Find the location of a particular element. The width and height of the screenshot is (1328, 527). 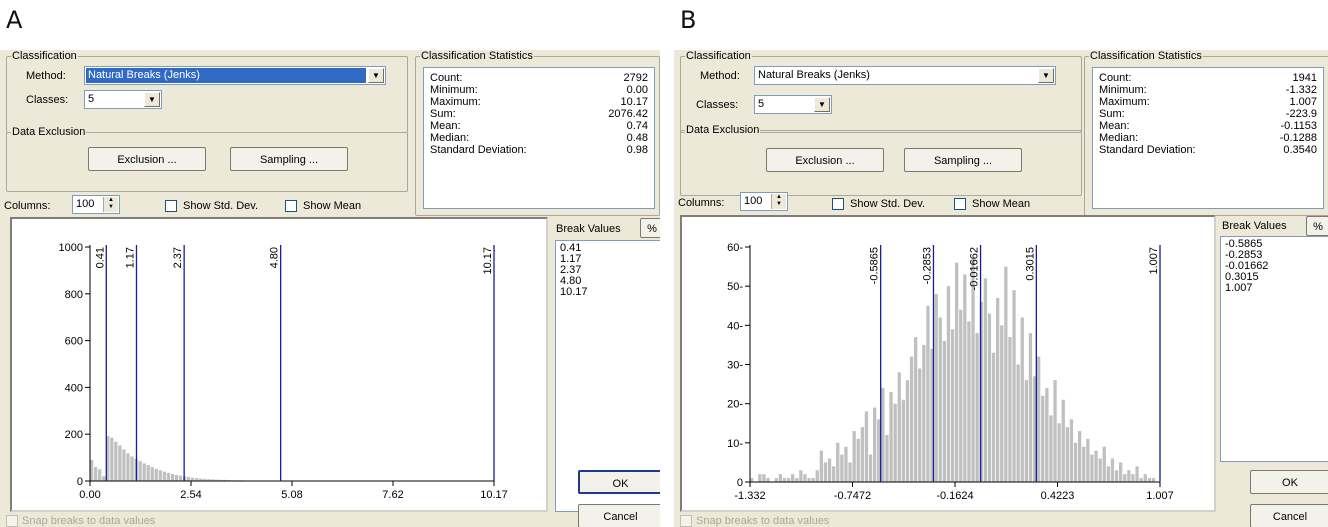

break-value-item: 0.41 is located at coordinates (571, 248).